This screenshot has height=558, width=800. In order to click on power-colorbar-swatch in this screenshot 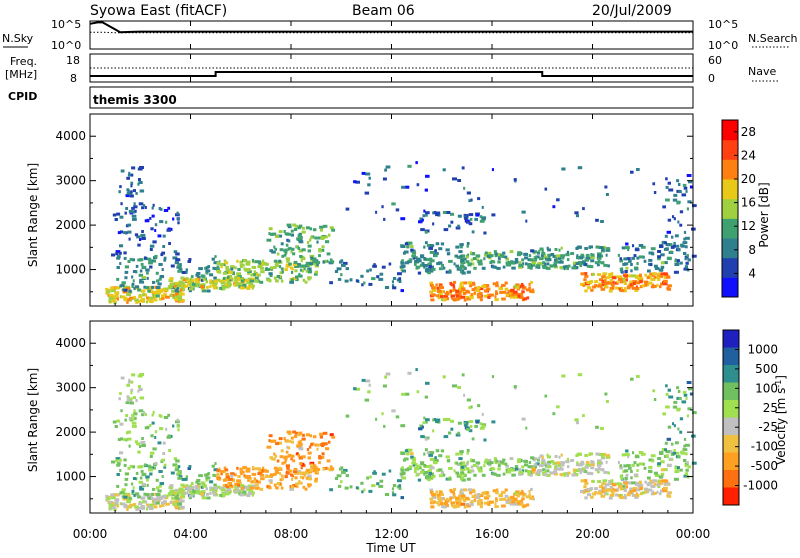, I will do `click(730, 287)`.